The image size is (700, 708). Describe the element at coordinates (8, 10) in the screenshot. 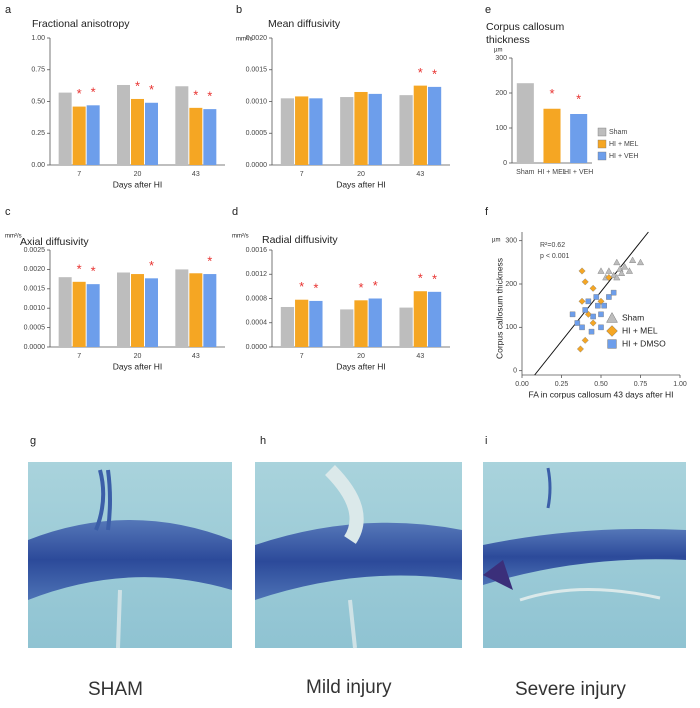

I see `panel-letter: a` at that location.